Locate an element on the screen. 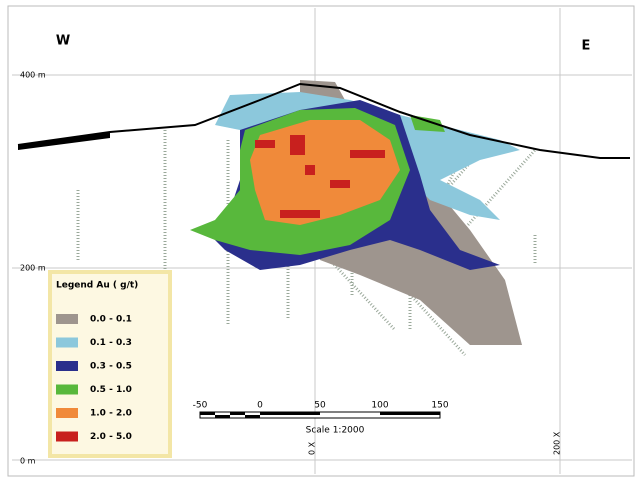  scale-label: Scale 1:2000 is located at coordinates (335, 431).